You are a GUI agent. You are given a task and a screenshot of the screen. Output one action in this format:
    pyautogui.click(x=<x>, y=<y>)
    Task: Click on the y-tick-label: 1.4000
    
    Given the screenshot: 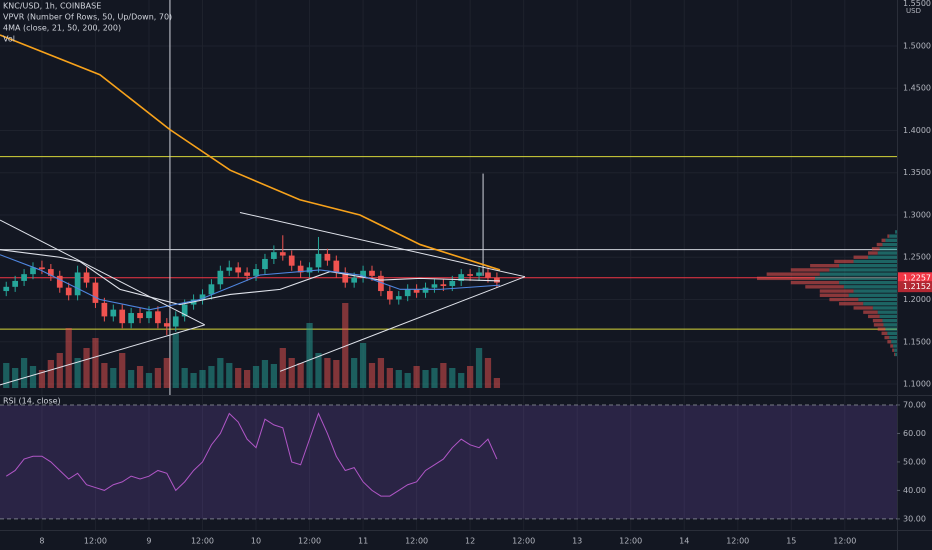 What is the action you would take?
    pyautogui.click(x=917, y=130)
    